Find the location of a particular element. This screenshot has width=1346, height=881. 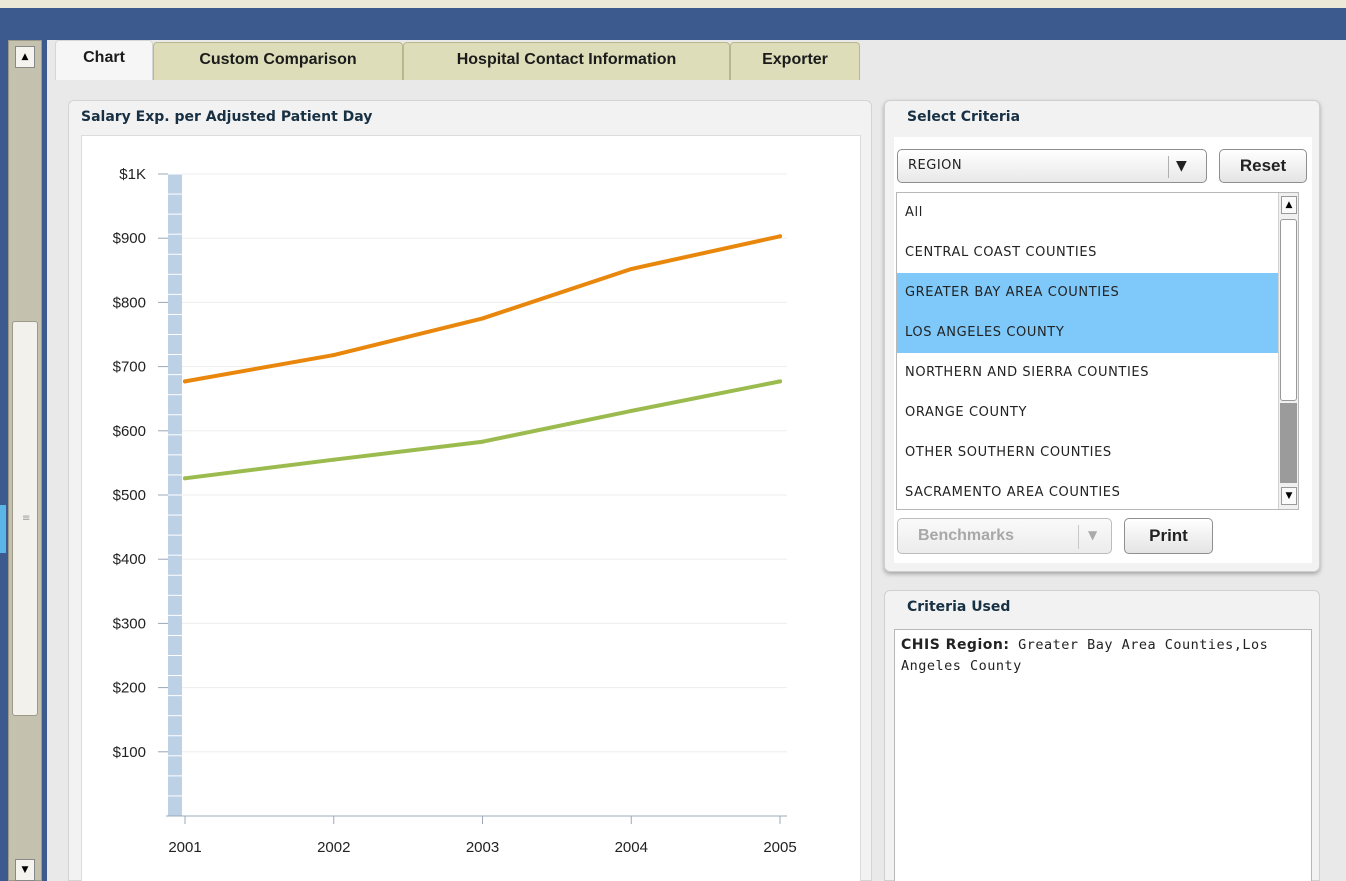

reset-button: Reset is located at coordinates (1263, 166).